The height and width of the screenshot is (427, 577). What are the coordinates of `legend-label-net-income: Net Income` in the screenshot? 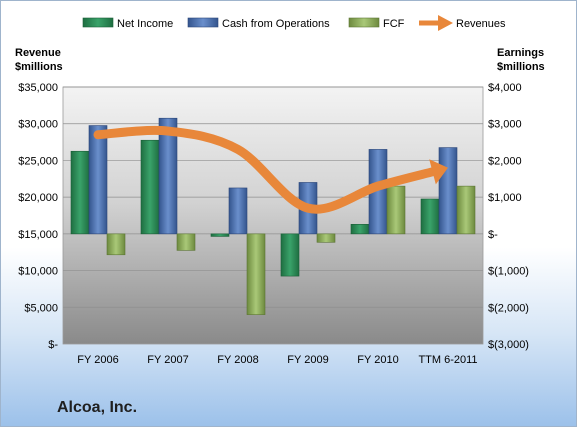 It's located at (145, 24).